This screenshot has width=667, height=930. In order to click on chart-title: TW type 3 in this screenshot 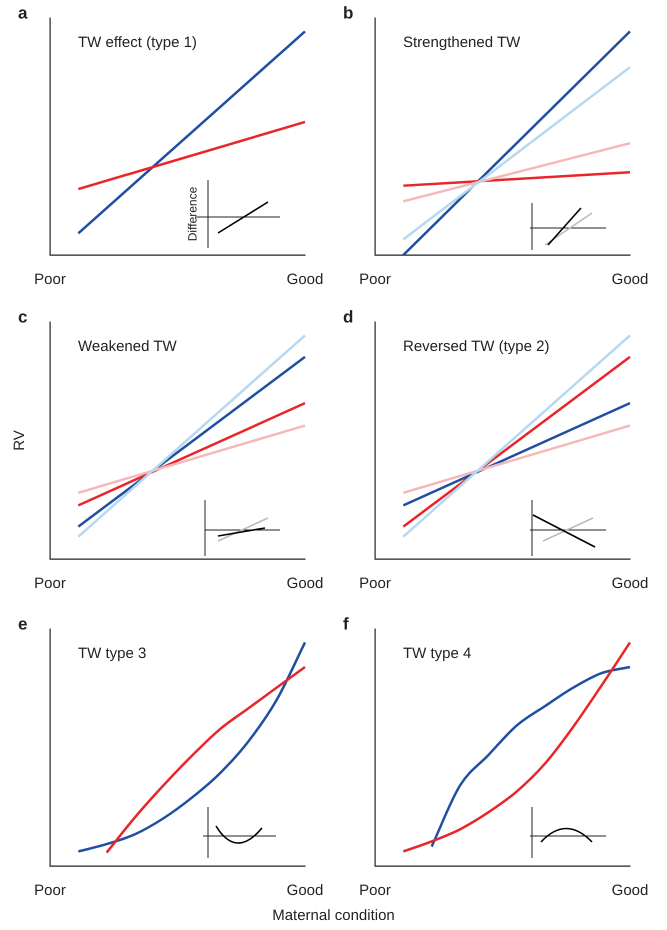, I will do `click(112, 653)`.